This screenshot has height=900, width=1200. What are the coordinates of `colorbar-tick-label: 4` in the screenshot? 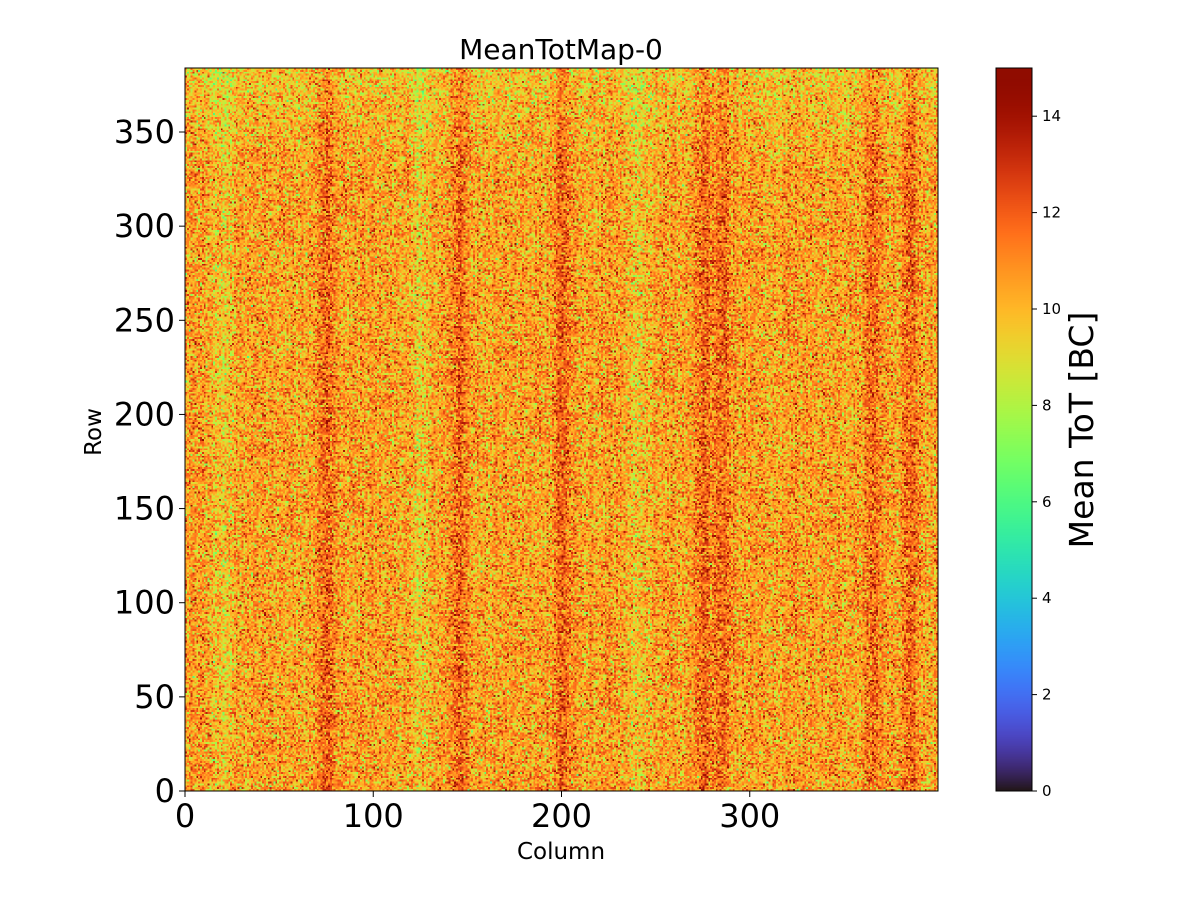 It's located at (1047, 598).